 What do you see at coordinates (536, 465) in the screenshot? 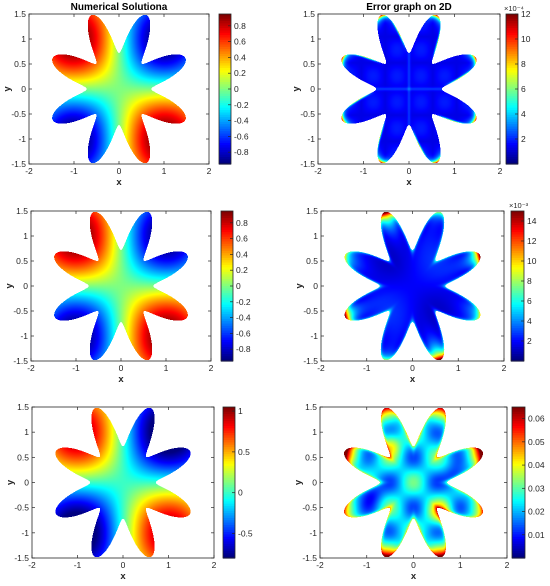
I see `colorbar-tick-label: 0.04` at bounding box center [536, 465].